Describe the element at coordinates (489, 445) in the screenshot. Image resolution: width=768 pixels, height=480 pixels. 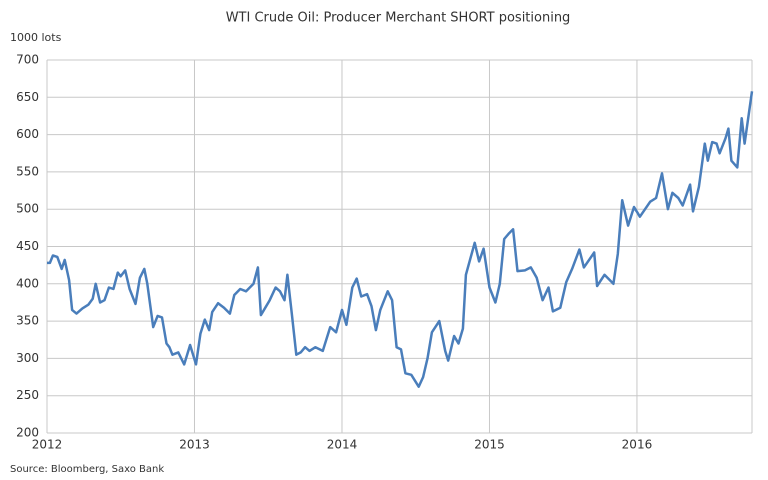
I see `x-tick-label: 2015` at that location.